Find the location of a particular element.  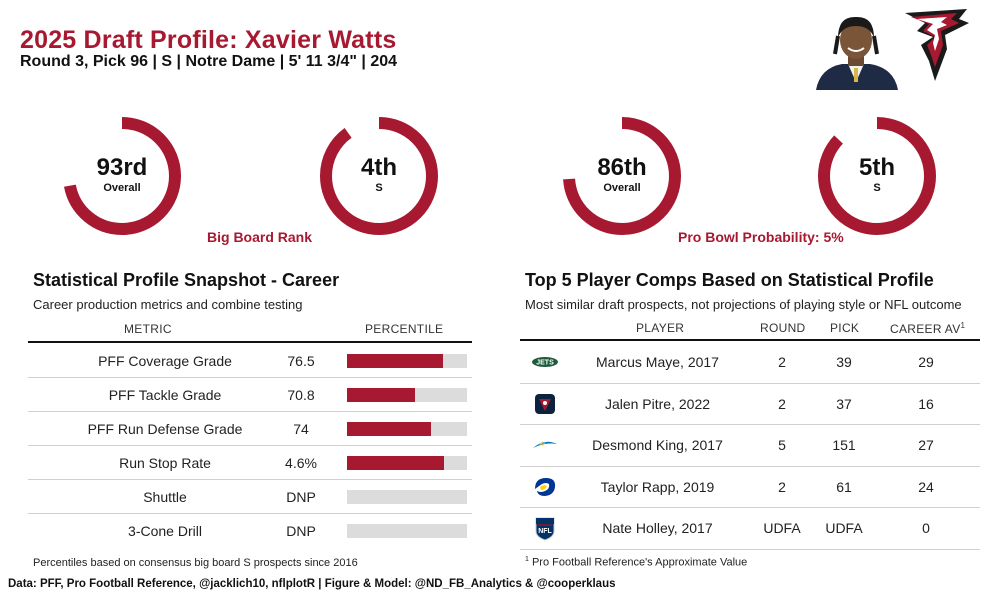

comp-career-av: 0 is located at coordinates (926, 528).